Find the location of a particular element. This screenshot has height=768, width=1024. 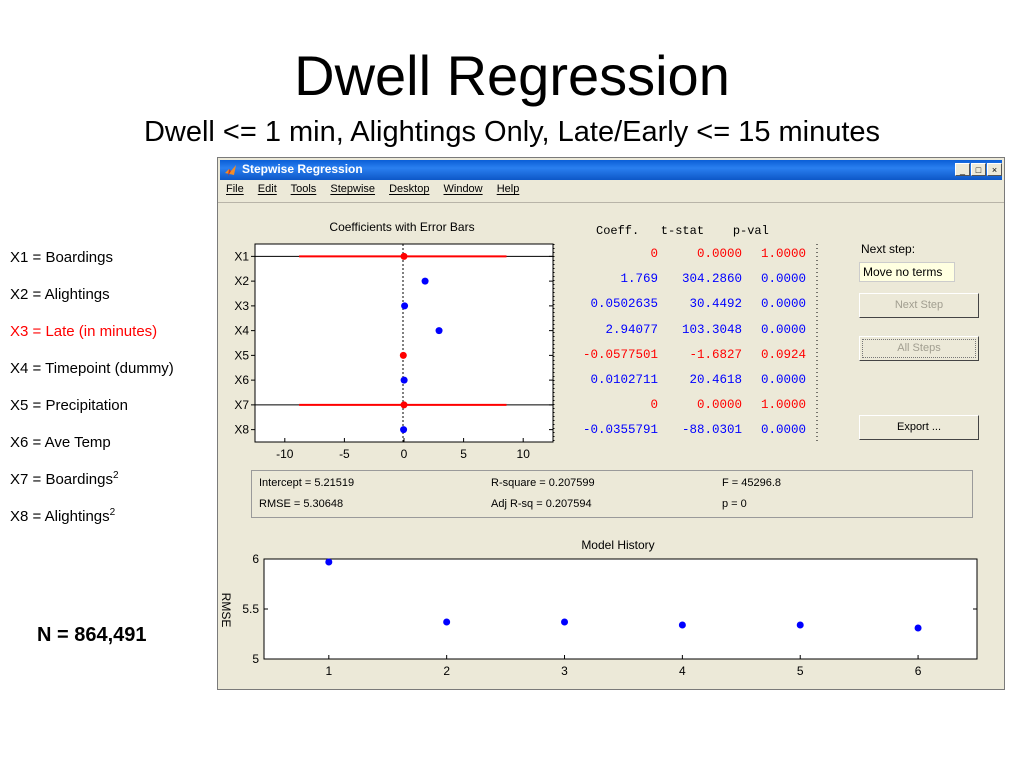

y-tick-label: X6 is located at coordinates (241, 380).